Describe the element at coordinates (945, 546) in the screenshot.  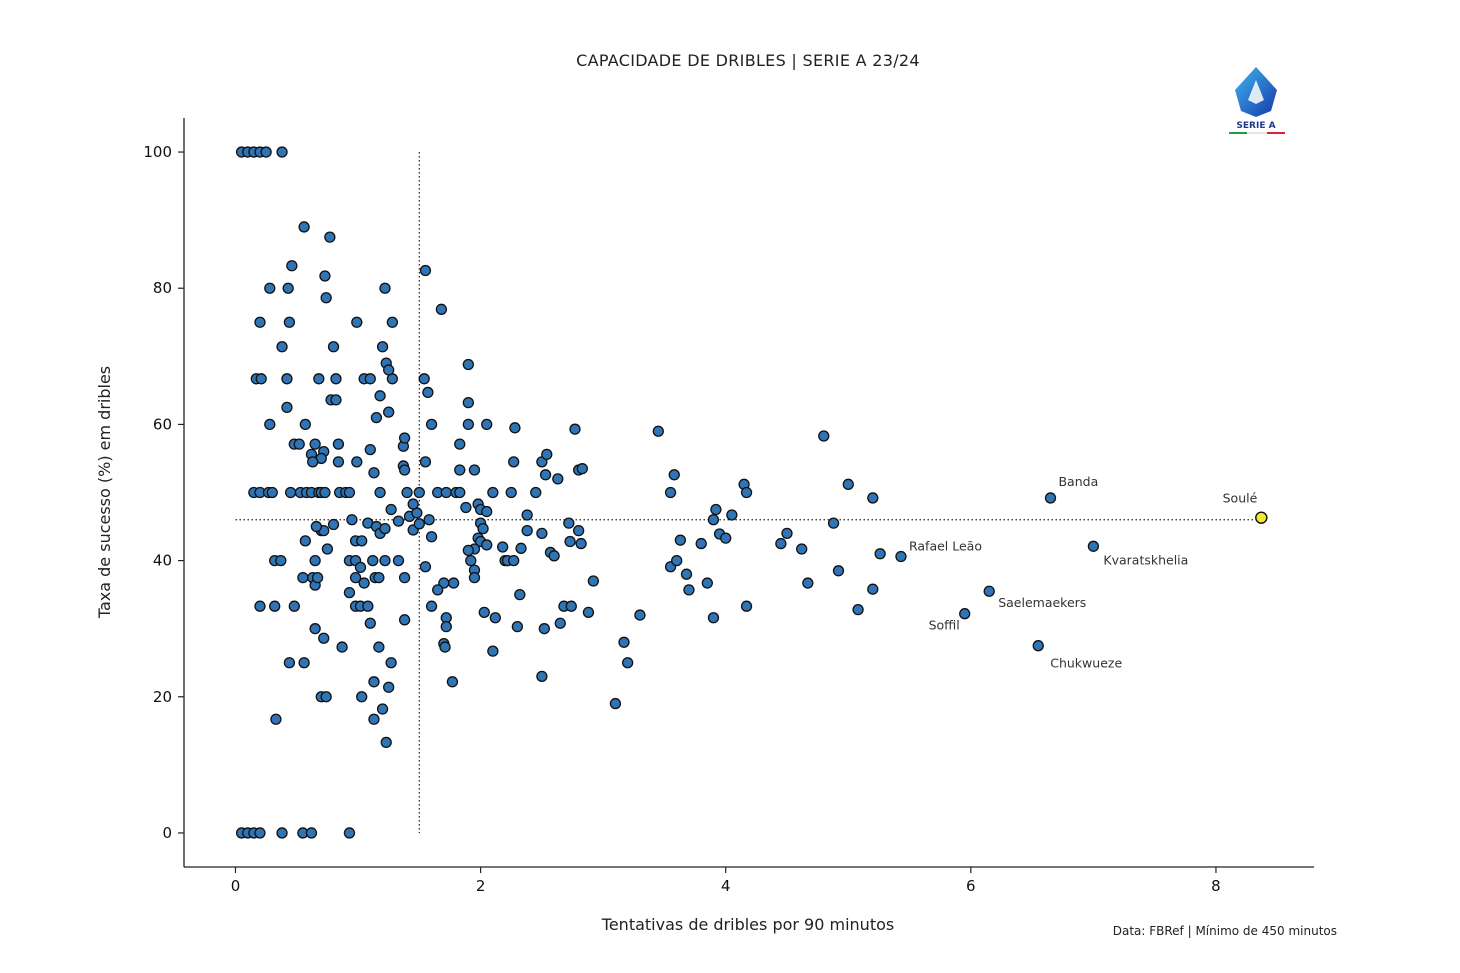
I see `player-label: Rafael Leão` at that location.